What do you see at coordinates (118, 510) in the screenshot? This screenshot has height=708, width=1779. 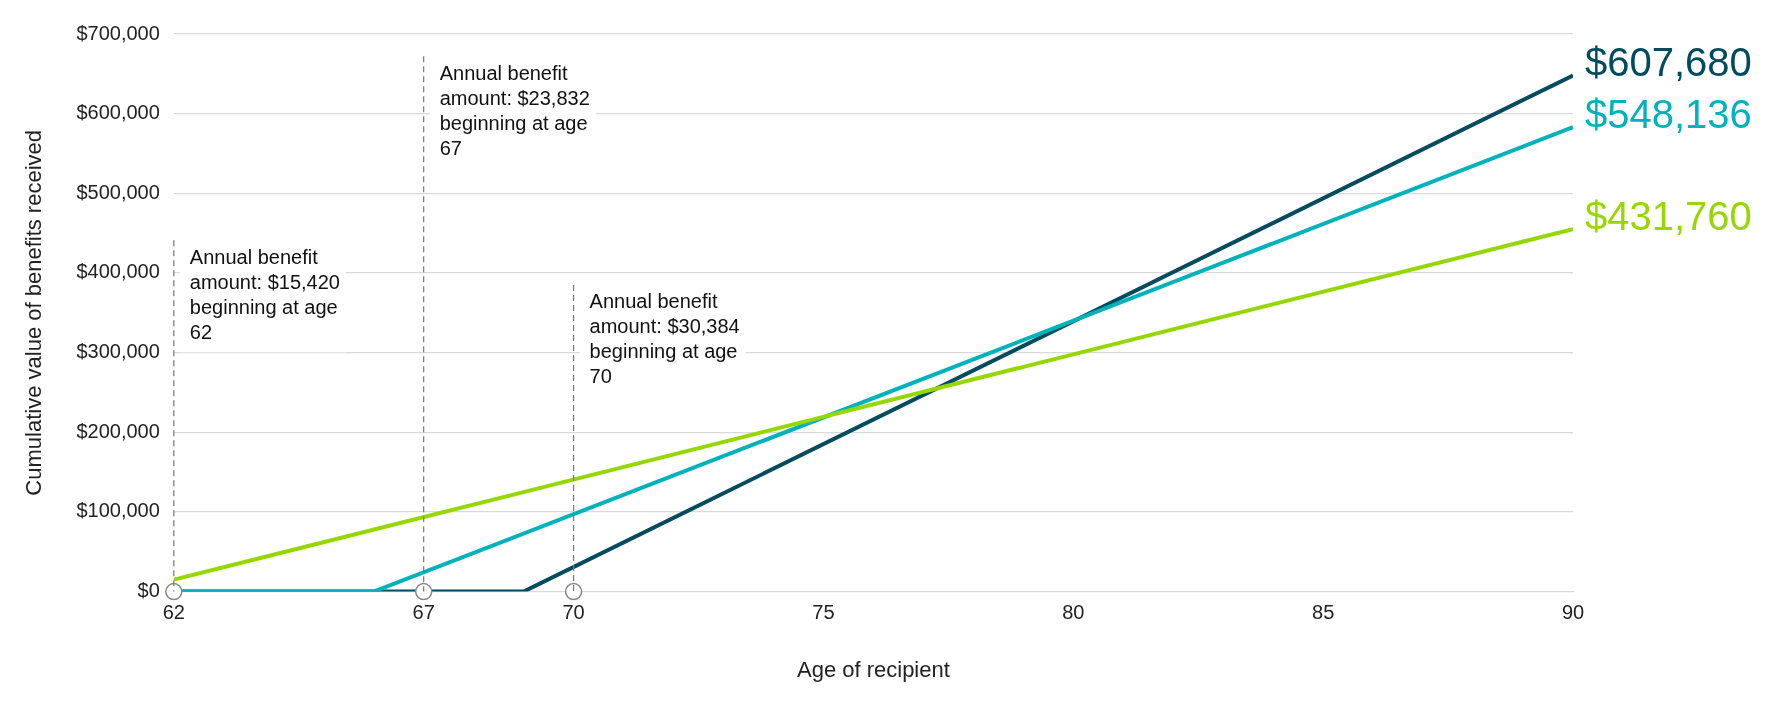 I see `y-tick-label: $100,000` at bounding box center [118, 510].